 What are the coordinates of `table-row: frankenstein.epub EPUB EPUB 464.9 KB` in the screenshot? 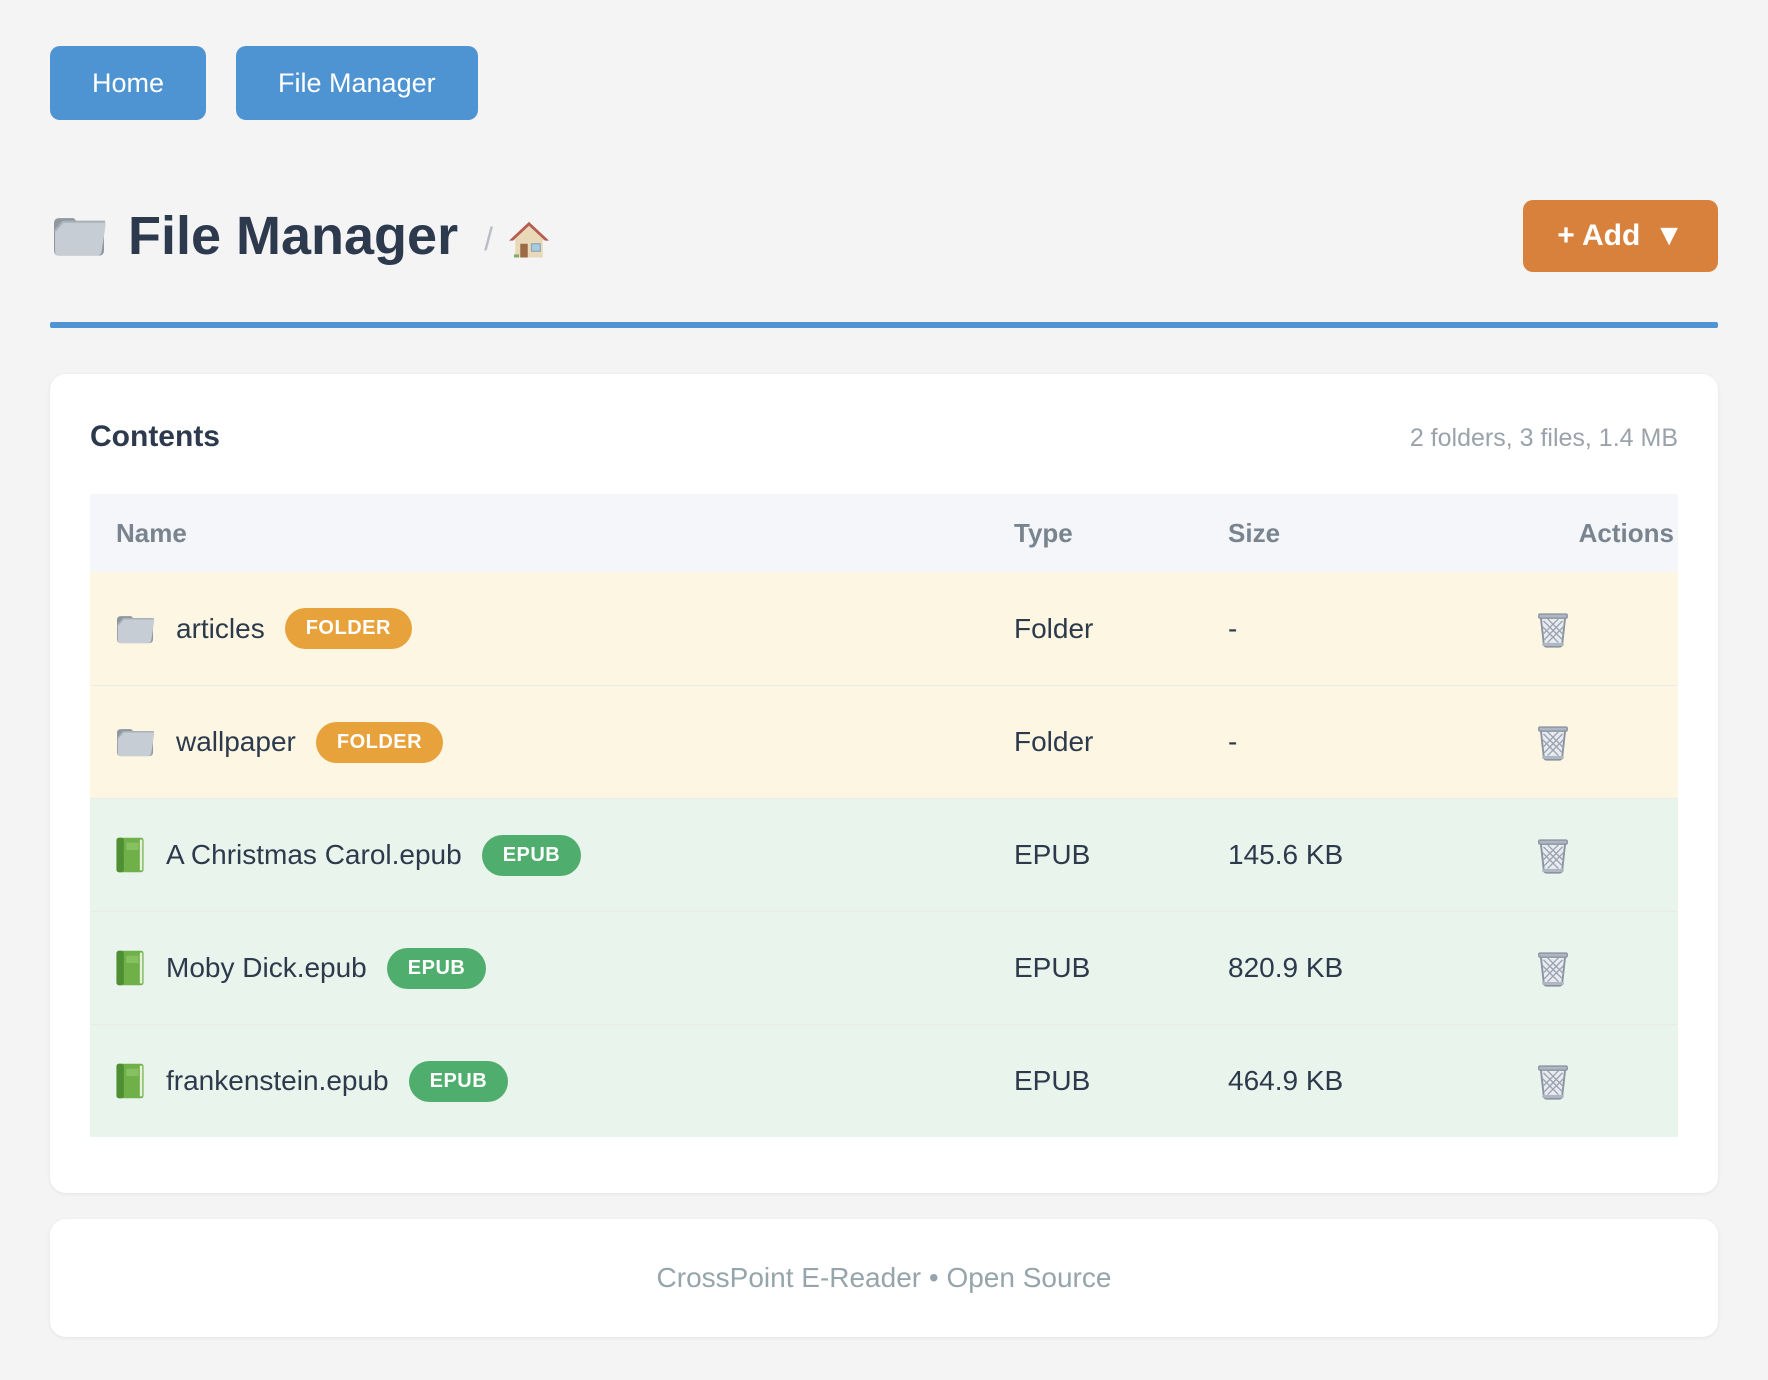 It's located at (884, 1080).